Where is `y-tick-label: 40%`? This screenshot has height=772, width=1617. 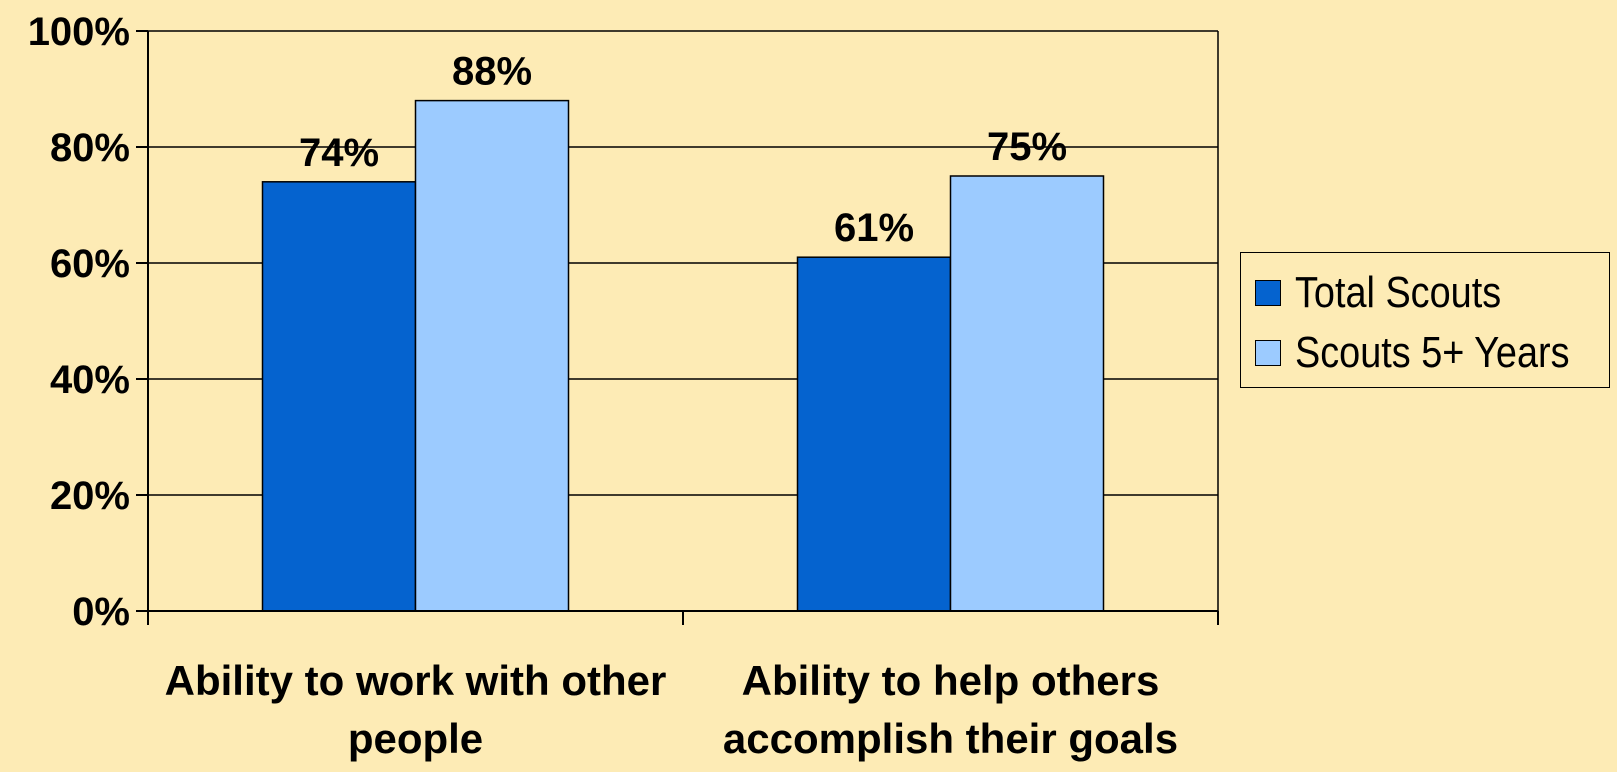 y-tick-label: 40% is located at coordinates (90, 380).